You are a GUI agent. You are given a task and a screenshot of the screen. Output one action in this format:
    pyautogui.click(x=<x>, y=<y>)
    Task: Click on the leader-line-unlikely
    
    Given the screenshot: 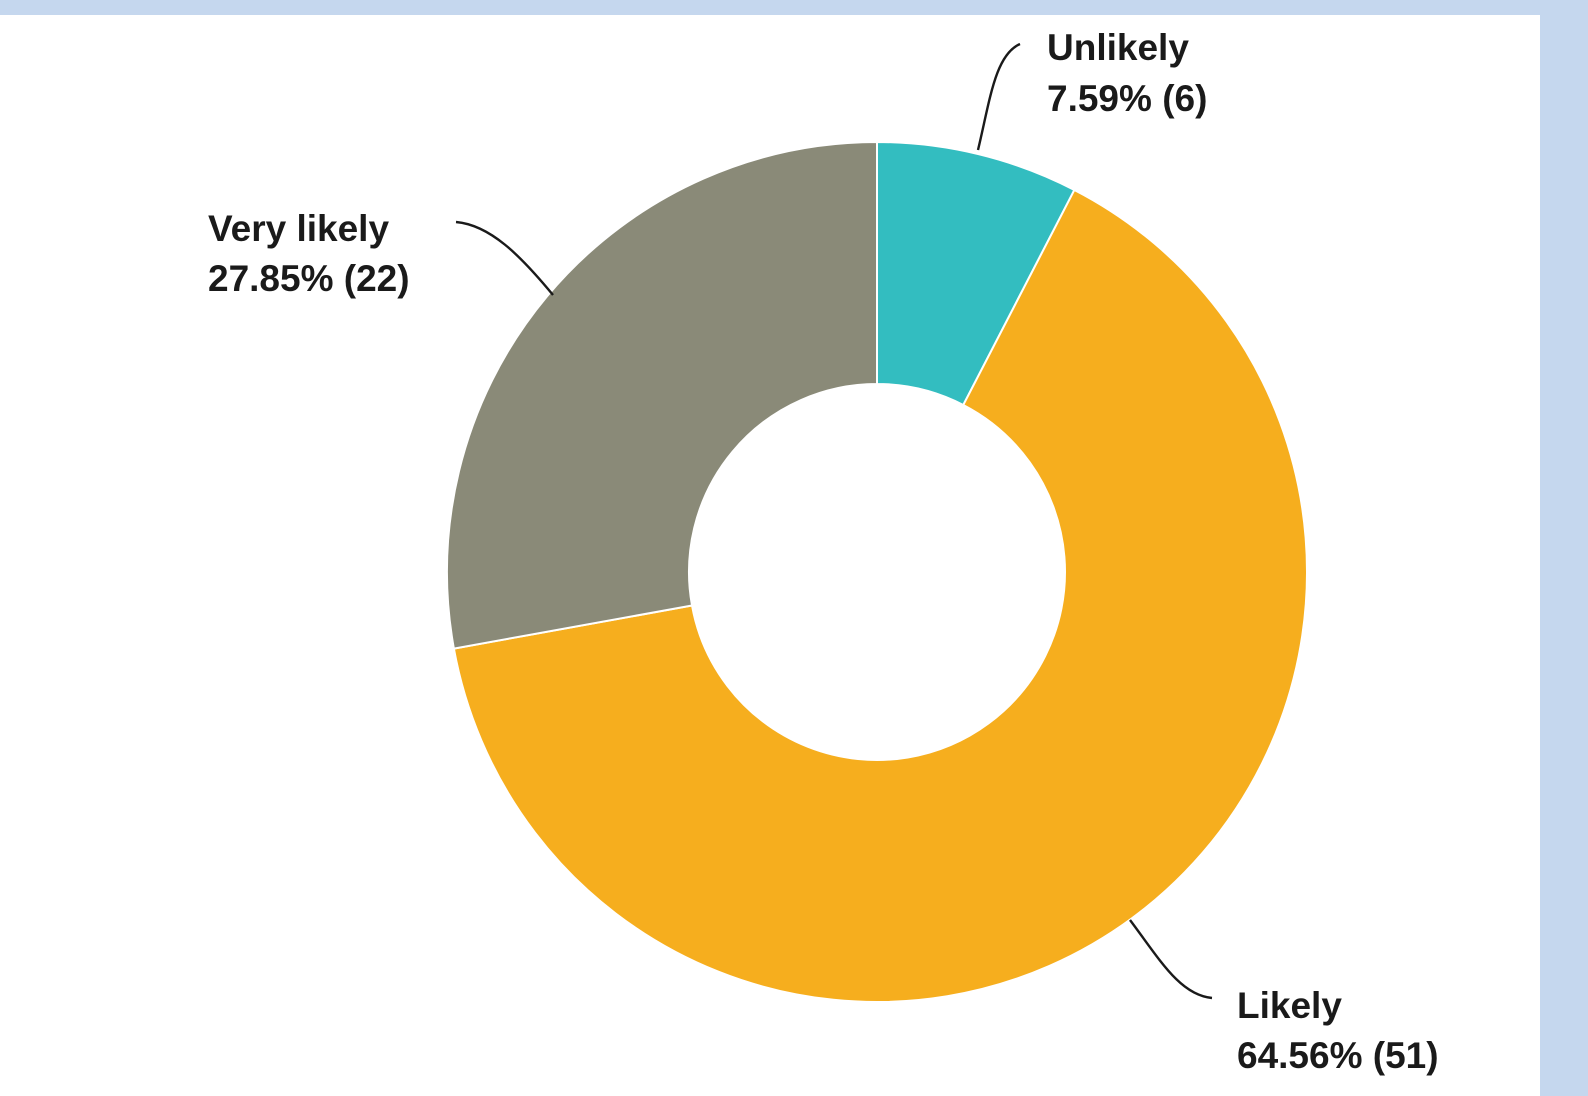 What is the action you would take?
    pyautogui.click(x=998, y=96)
    